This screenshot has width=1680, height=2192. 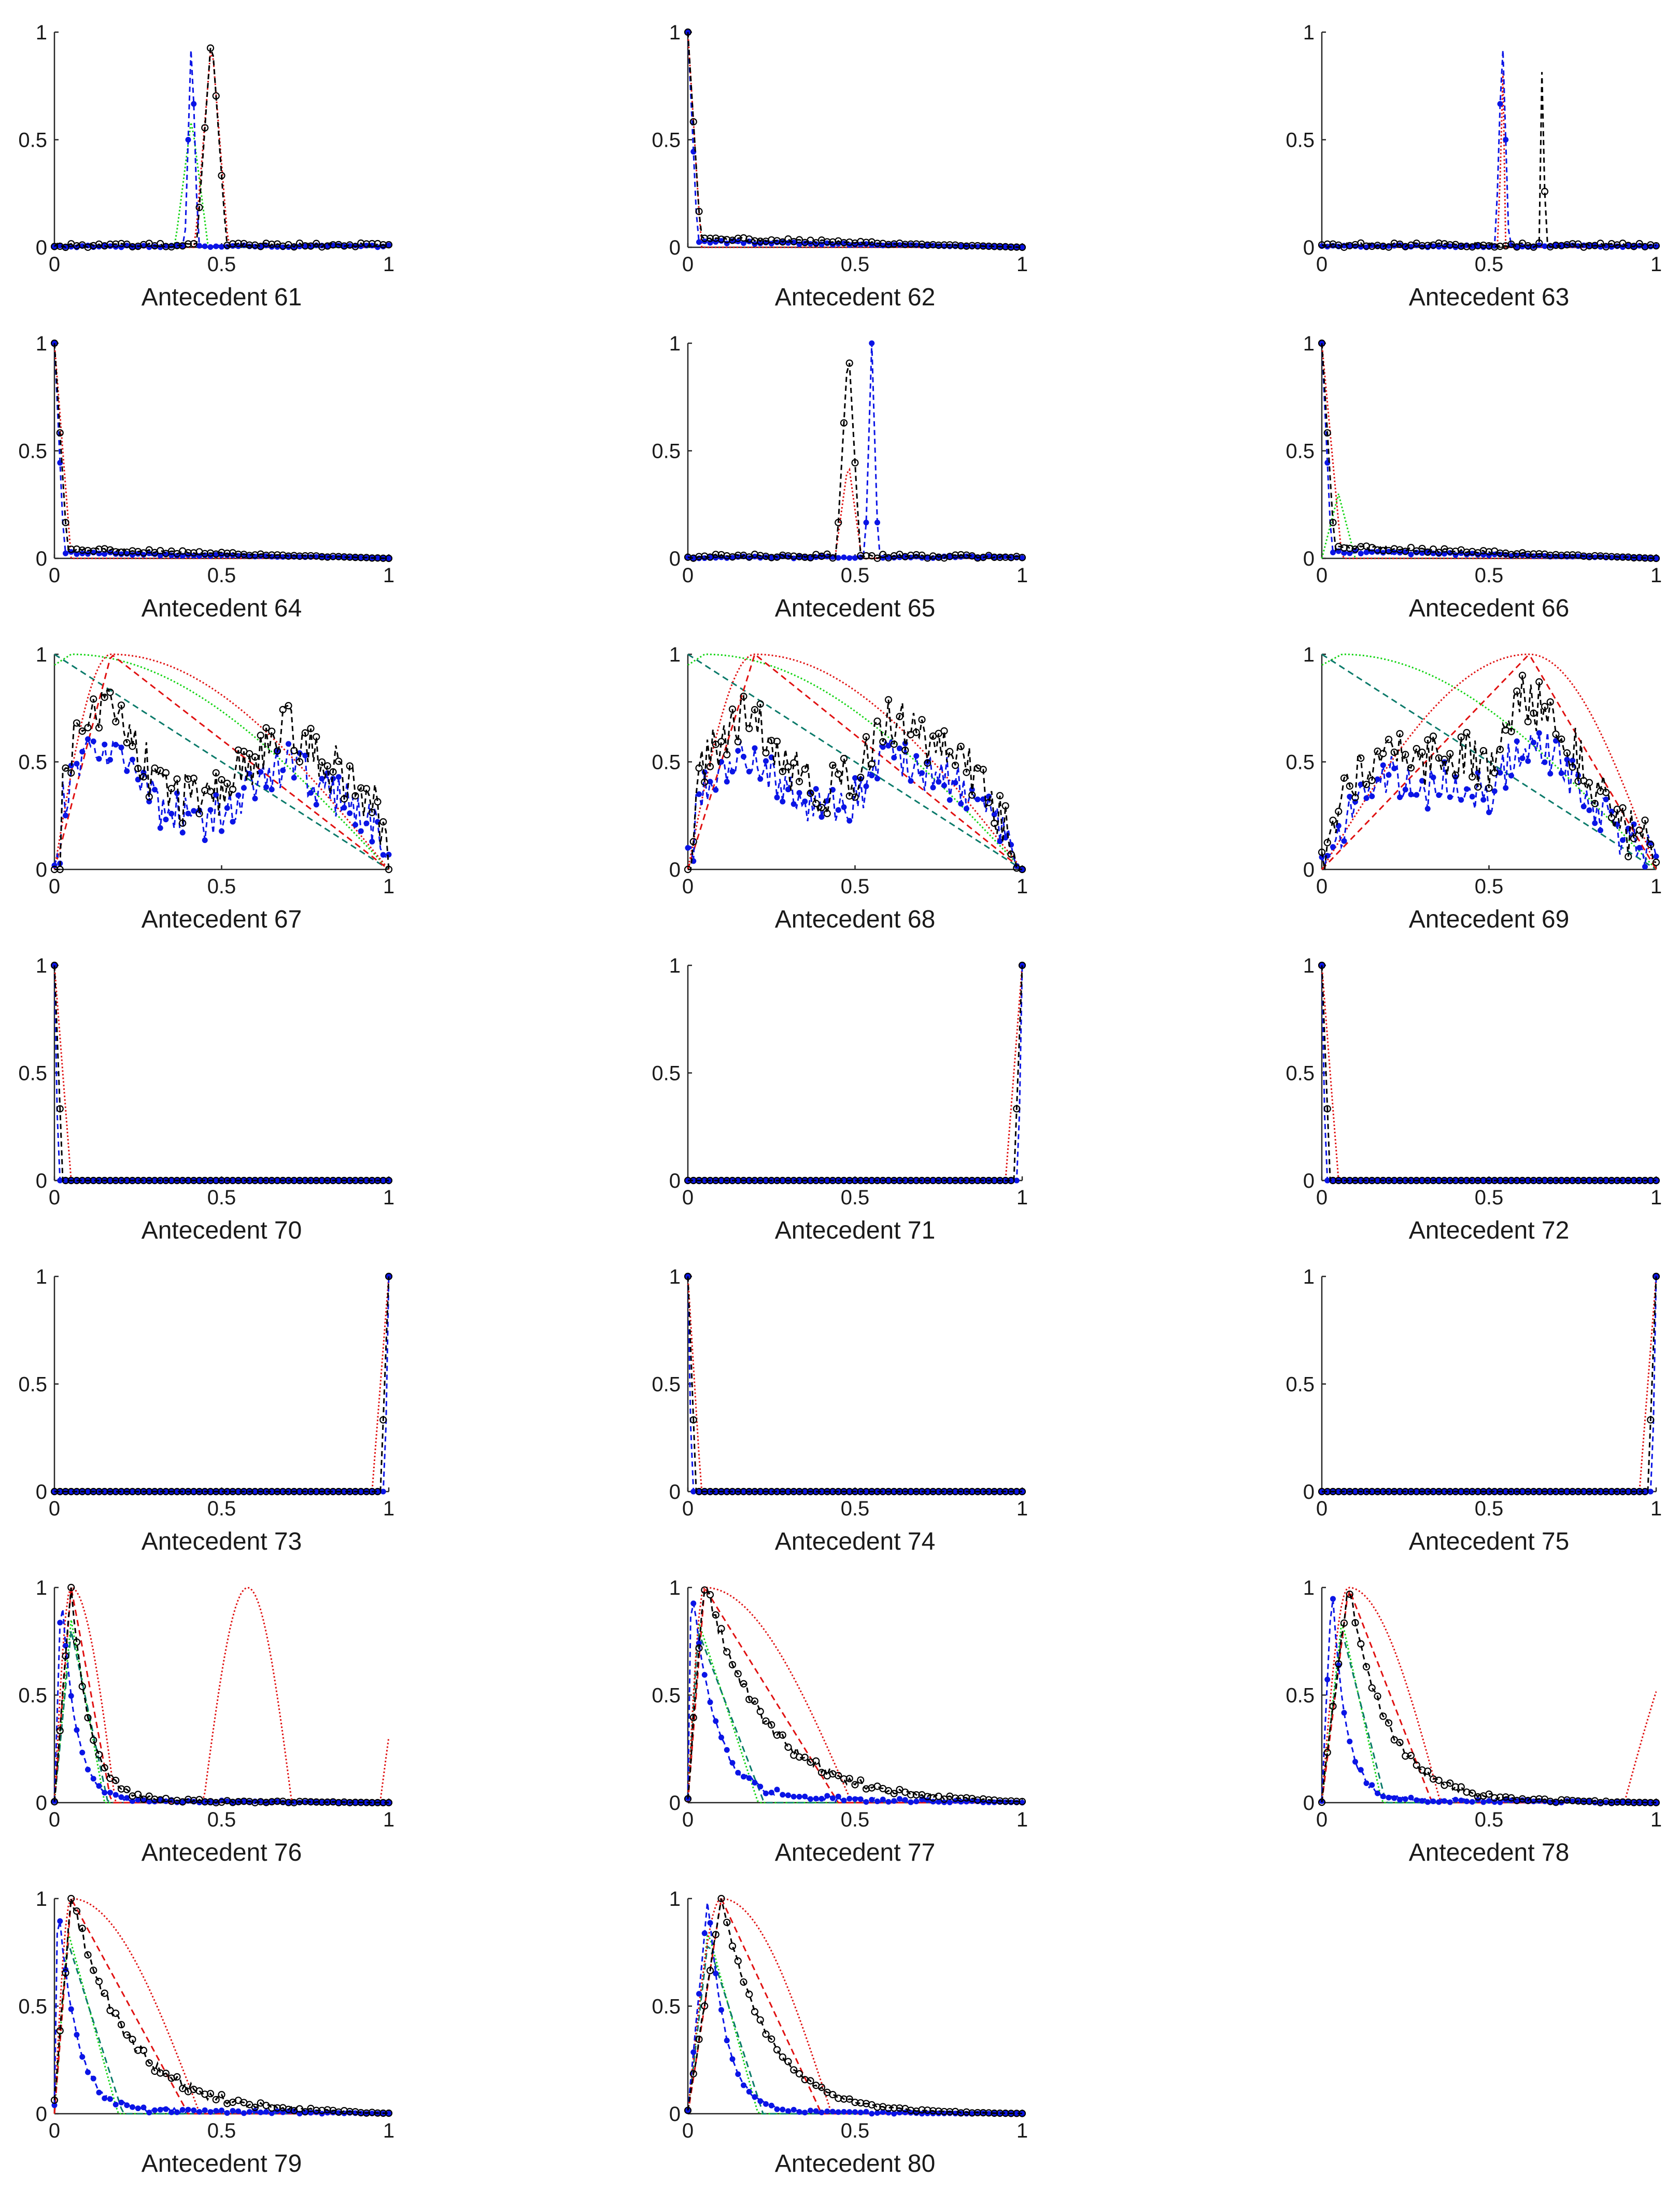 I want to click on panel-title: Antecedent 76, so click(x=222, y=1852).